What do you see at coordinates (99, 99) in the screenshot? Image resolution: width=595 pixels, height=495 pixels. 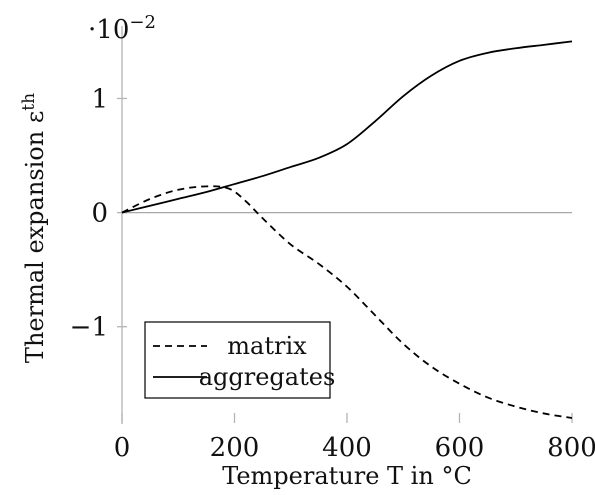 I see `y-tick-label-1: 1` at bounding box center [99, 99].